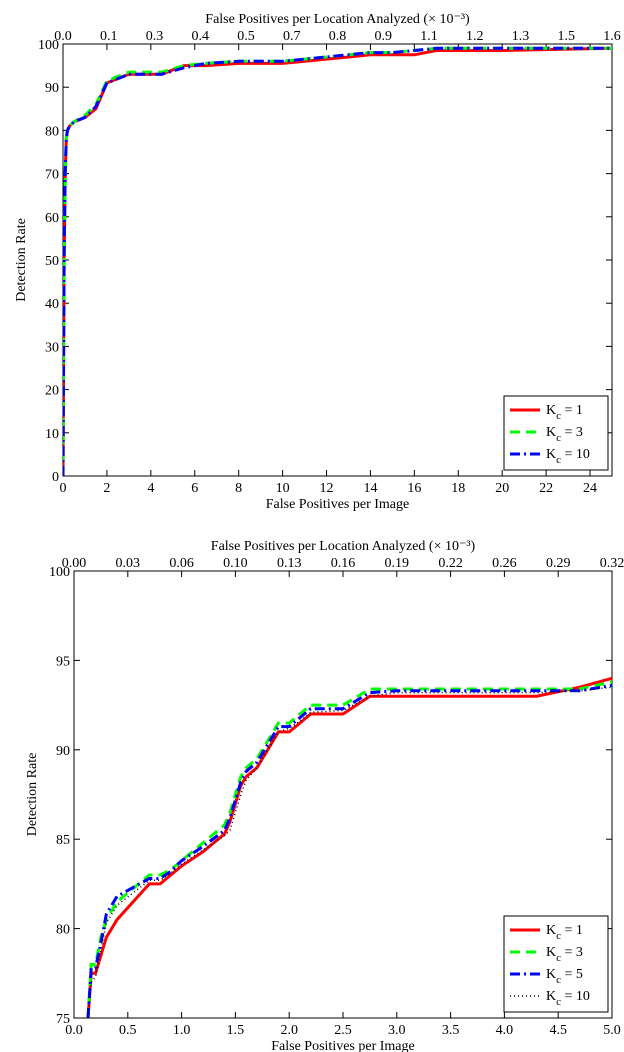 This screenshot has width=624, height=1052. I want to click on x2-tick-label: 0.19, so click(397, 563).